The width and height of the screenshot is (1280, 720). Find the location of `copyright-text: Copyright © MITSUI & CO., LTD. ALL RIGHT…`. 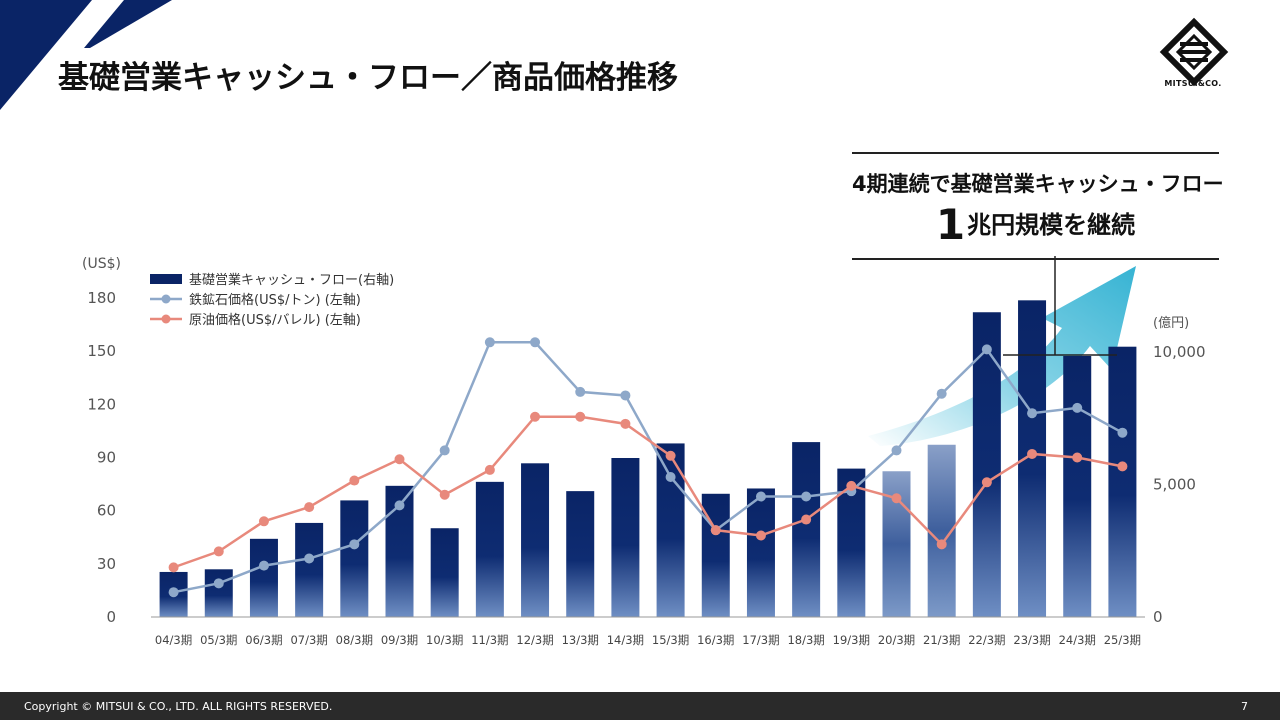

copyright-text: Copyright © MITSUI & CO., LTD. ALL RIGHT… is located at coordinates (178, 706).